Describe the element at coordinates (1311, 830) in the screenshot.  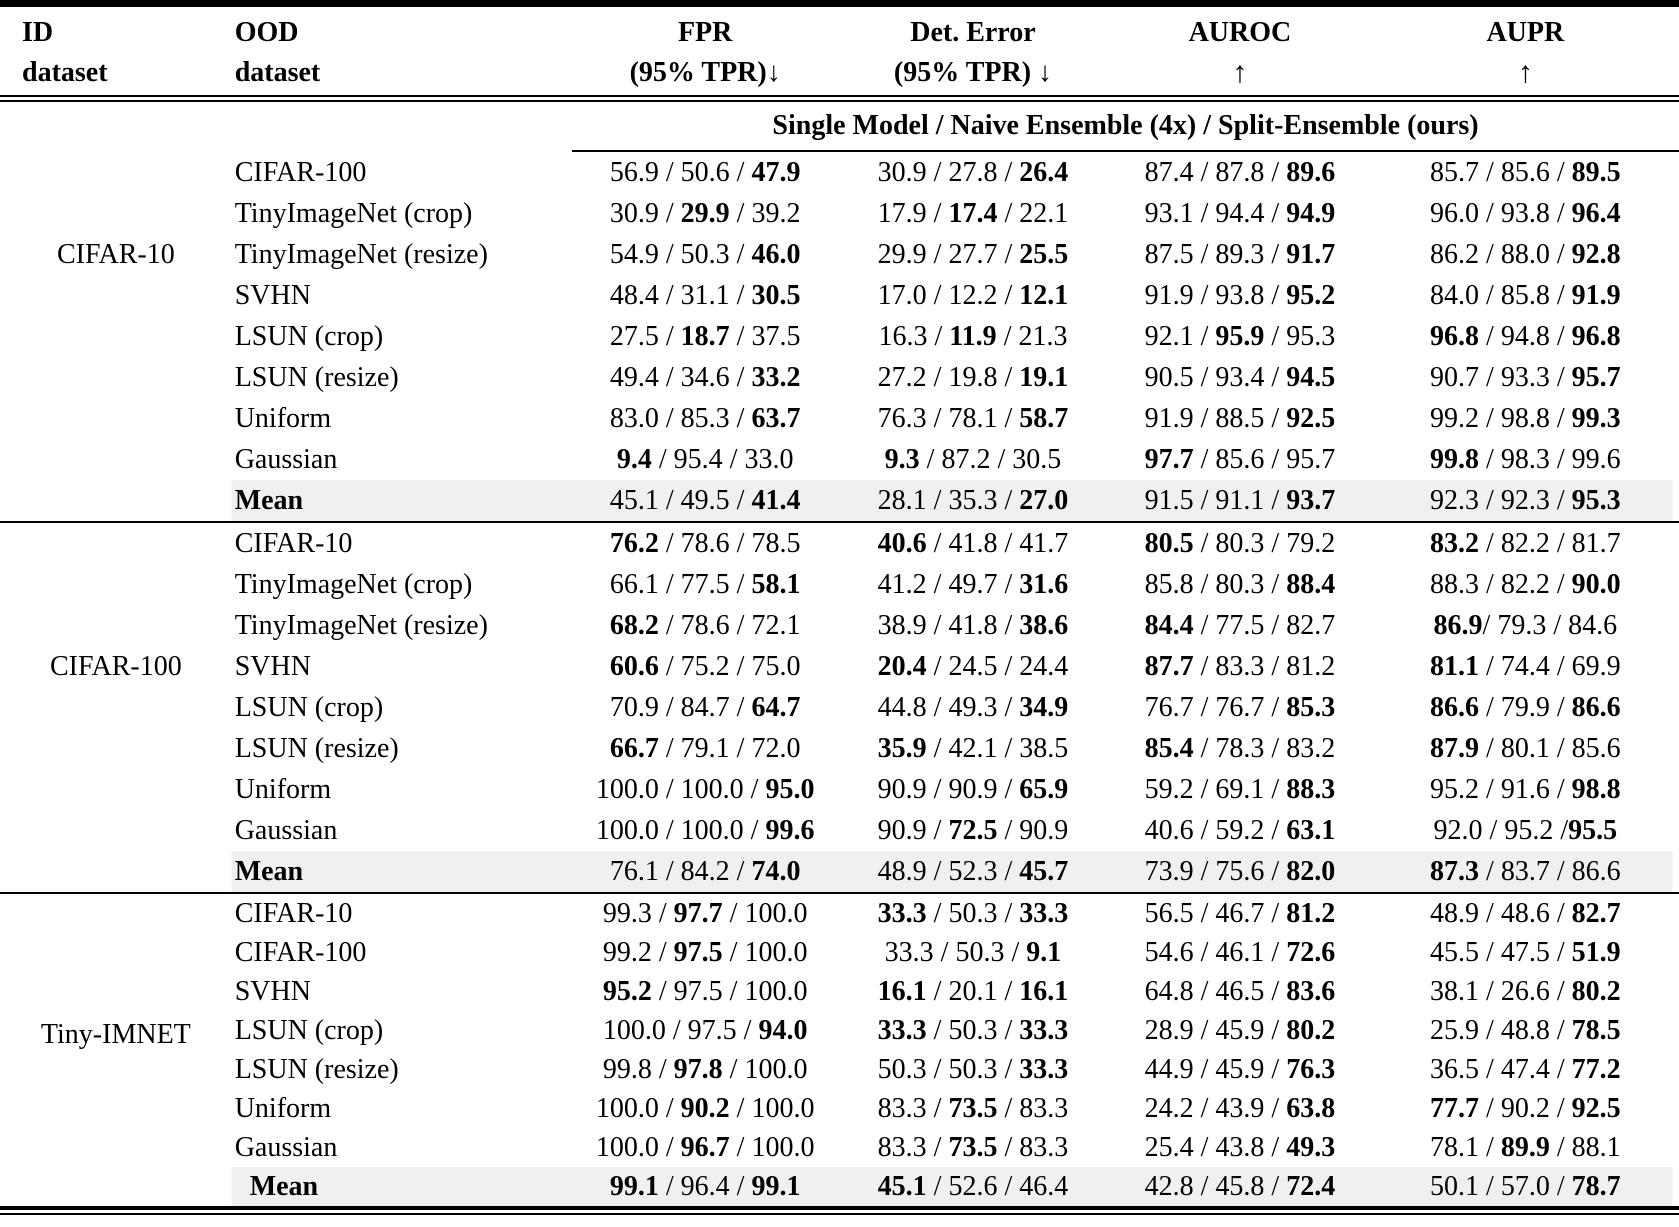
I see `best-value: 63.1` at that location.